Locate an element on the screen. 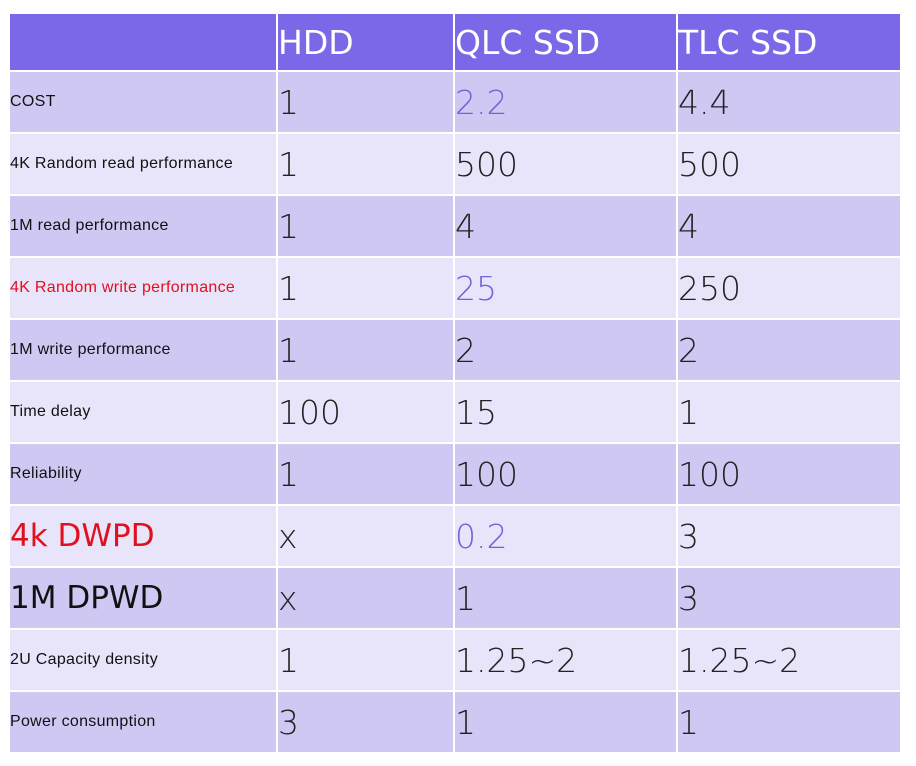  cell-hdd: 3 is located at coordinates (365, 722).